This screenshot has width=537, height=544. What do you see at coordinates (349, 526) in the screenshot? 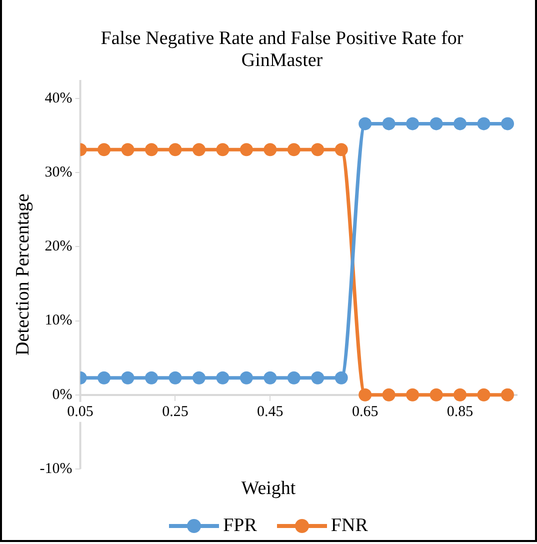
I see `legend-label: FNR` at bounding box center [349, 526].